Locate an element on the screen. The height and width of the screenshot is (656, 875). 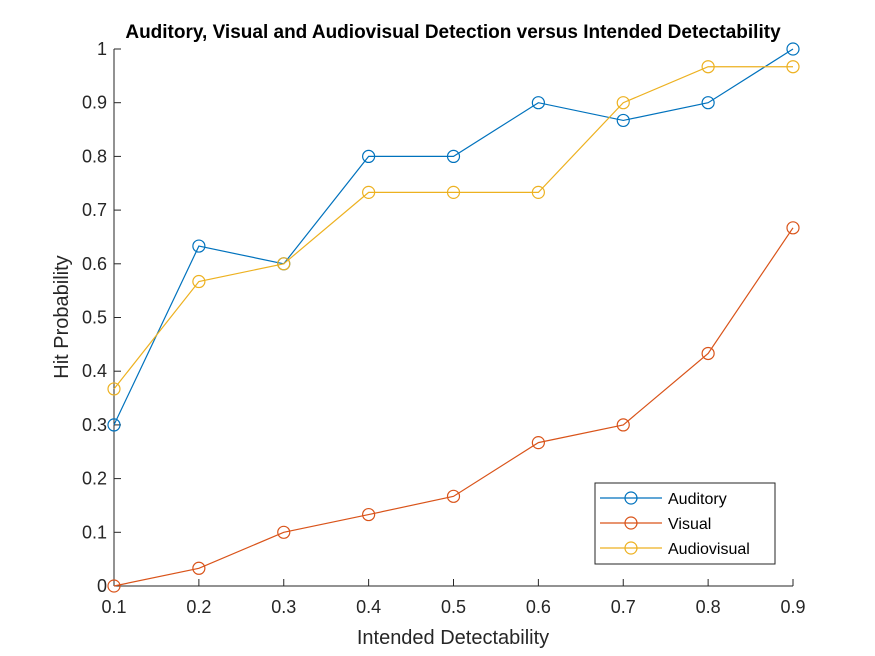
x-axis-label: Intended Detectability is located at coordinates (453, 638).